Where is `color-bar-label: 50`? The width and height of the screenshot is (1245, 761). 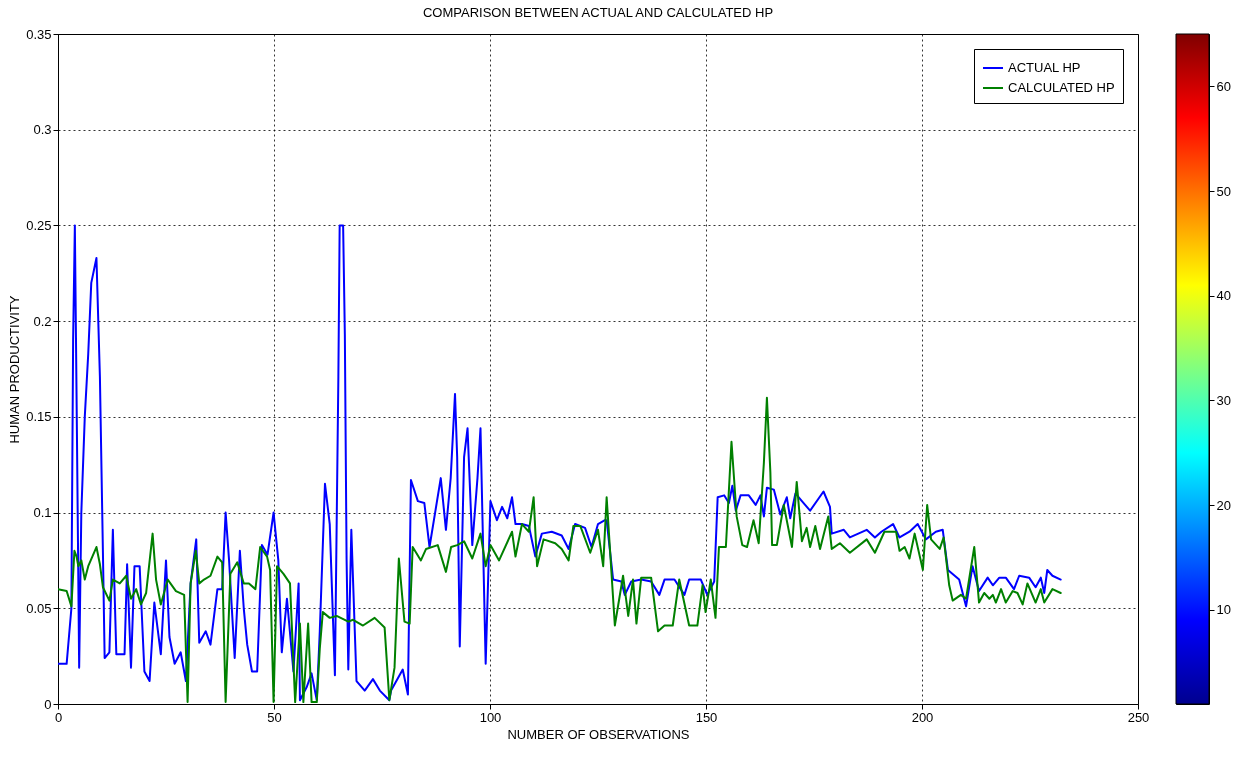 color-bar-label: 50 is located at coordinates (1223, 191).